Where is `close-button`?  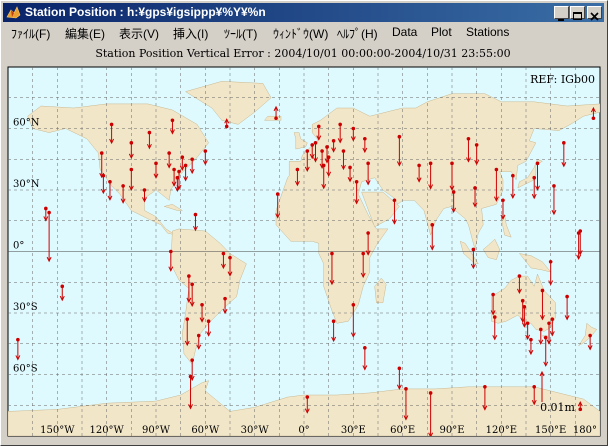 close-button is located at coordinates (594, 13).